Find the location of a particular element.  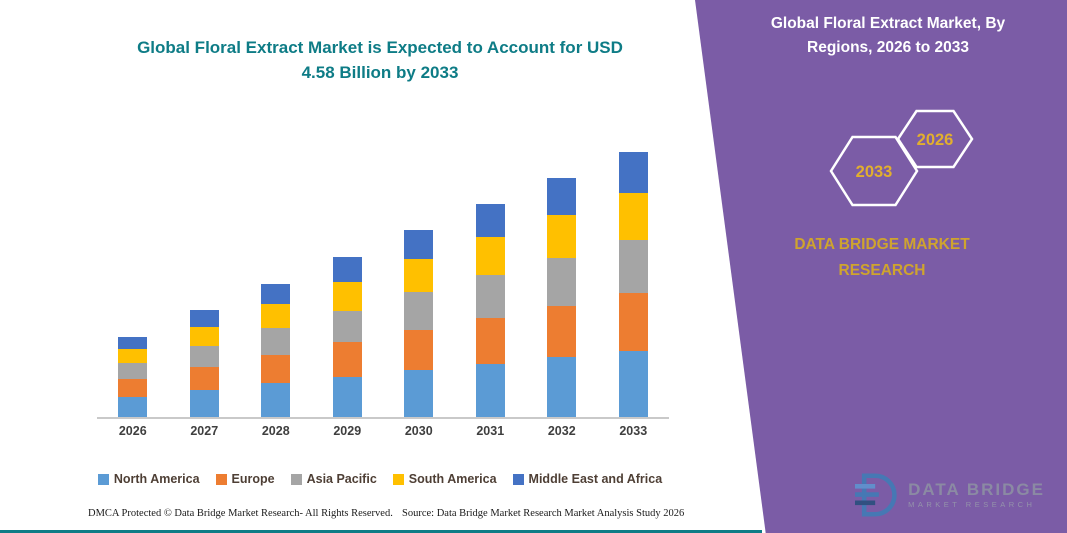

bar-2026 is located at coordinates (133, 274).